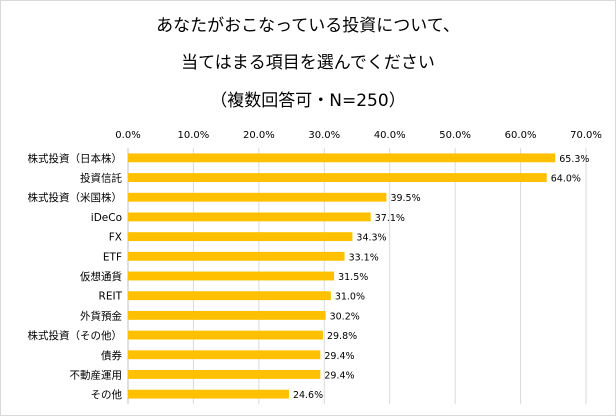  What do you see at coordinates (106, 218) in the screenshot?
I see `category-label: iDeCo` at bounding box center [106, 218].